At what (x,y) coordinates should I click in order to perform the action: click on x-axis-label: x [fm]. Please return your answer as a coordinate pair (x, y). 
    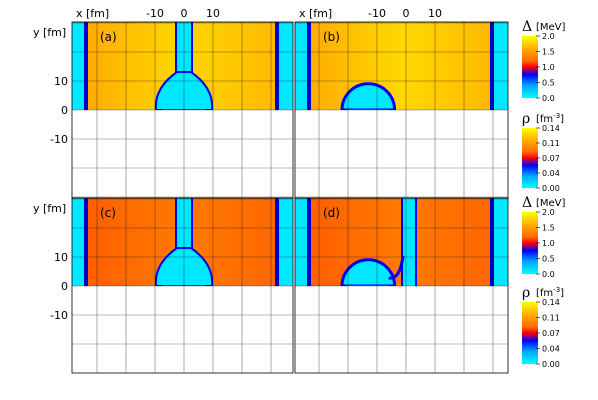
    Looking at the image, I should click on (92, 13).